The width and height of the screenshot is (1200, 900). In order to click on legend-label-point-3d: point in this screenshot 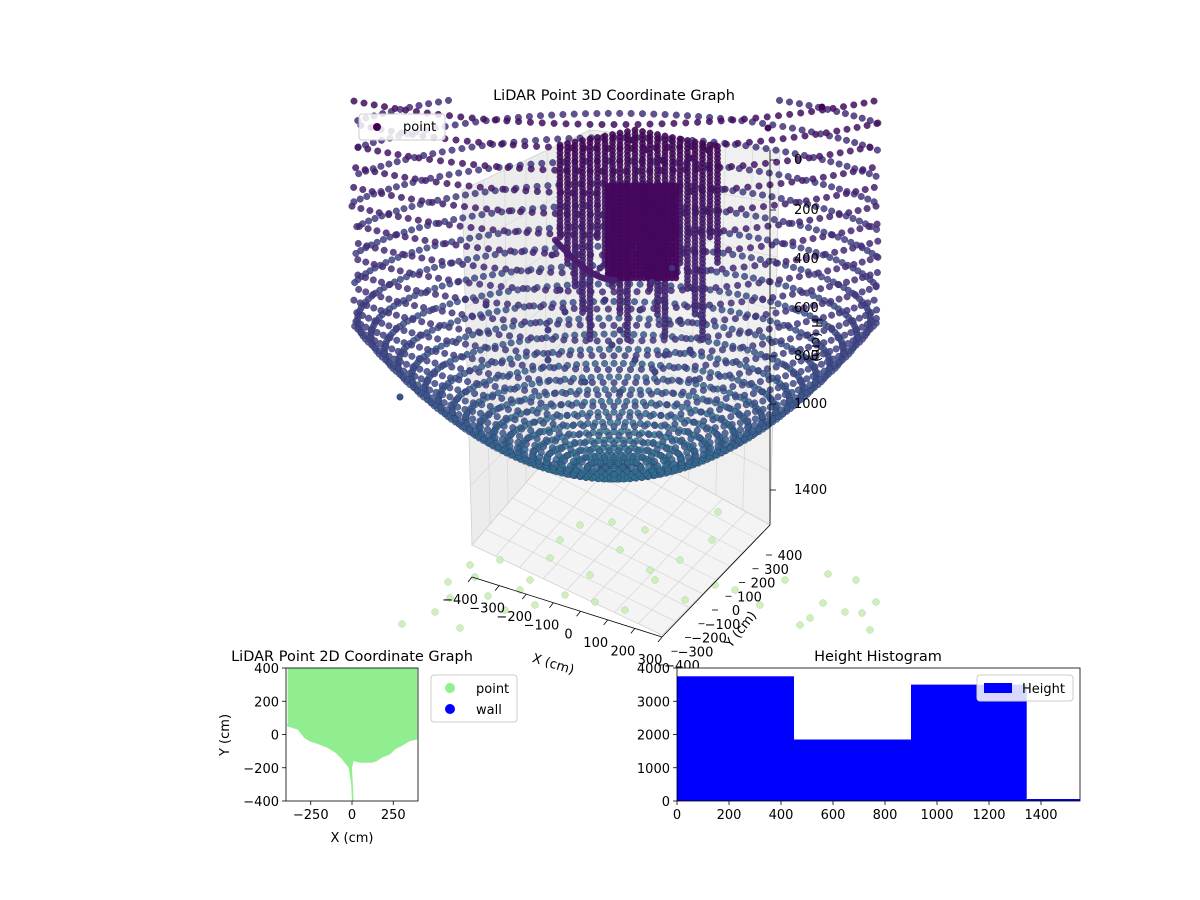, I will do `click(419, 127)`.